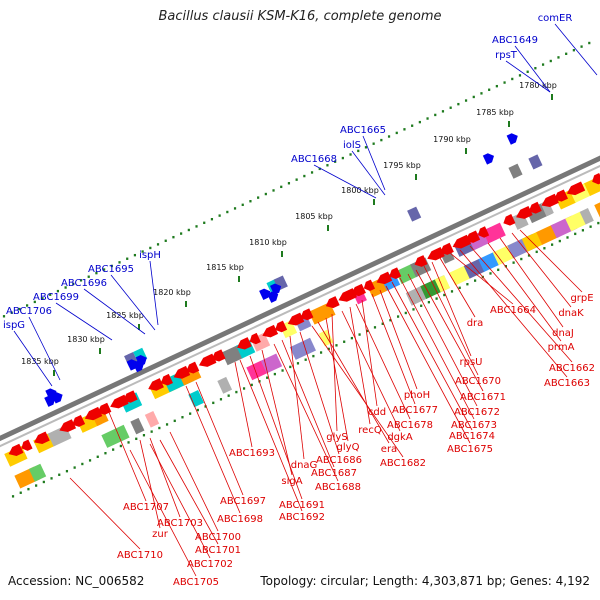 The height and width of the screenshot is (600, 600). I want to click on reverse-gene-label: ABC1664, so click(513, 310).